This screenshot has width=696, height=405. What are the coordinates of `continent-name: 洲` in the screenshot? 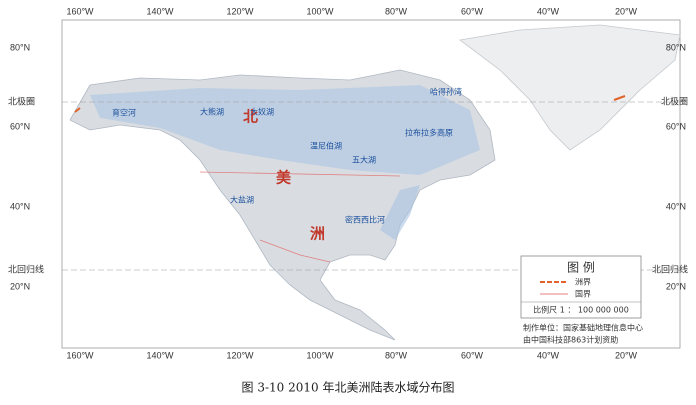 It's located at (317, 234).